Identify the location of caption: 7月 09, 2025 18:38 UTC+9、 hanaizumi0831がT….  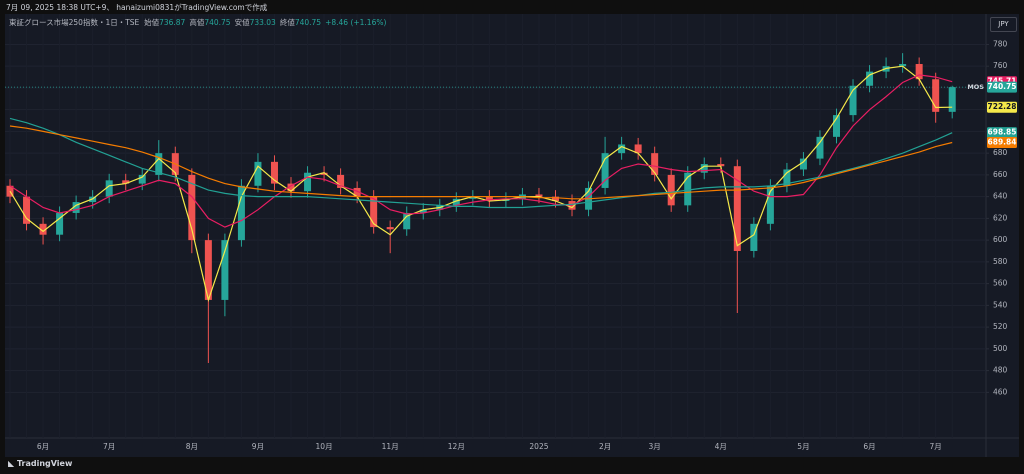
(137, 7).